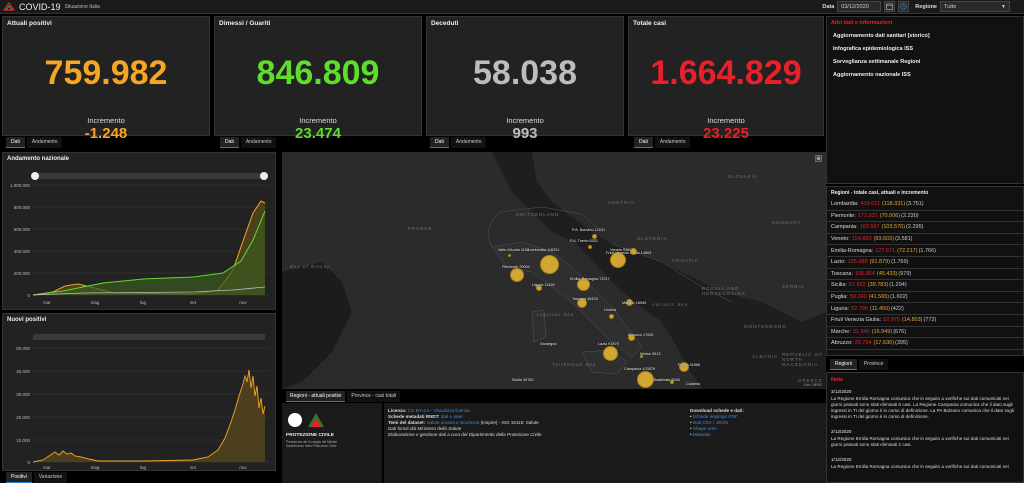 The height and width of the screenshot is (483, 1024). What do you see at coordinates (925, 344) in the screenshot?
I see `region-row: Abruzzo: 29.794 (17.630) (395)` at bounding box center [925, 344].